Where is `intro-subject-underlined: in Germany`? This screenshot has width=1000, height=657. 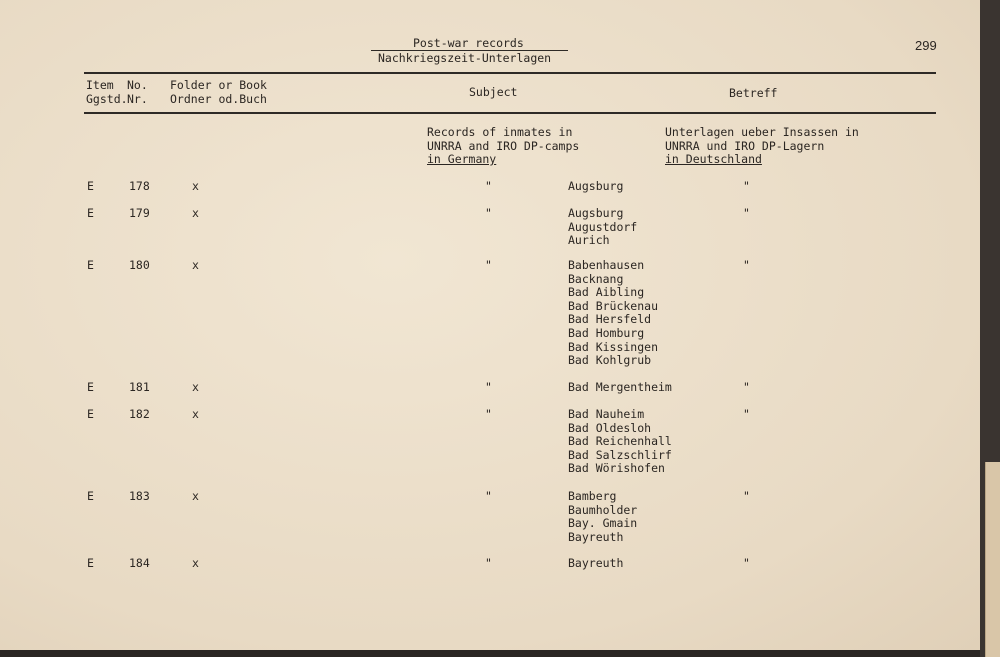
intro-subject-underlined: in Germany is located at coordinates (462, 159).